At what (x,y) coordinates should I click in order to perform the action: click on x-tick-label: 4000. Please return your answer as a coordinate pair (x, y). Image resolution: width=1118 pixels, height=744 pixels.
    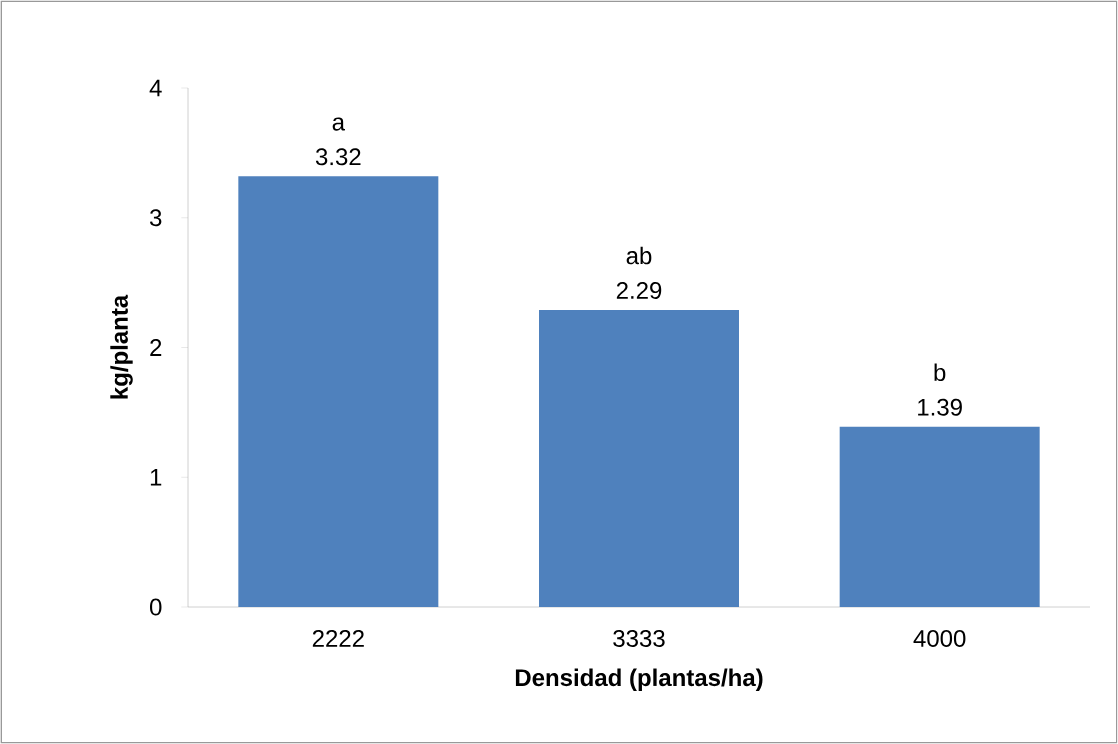
    Looking at the image, I should click on (939, 638).